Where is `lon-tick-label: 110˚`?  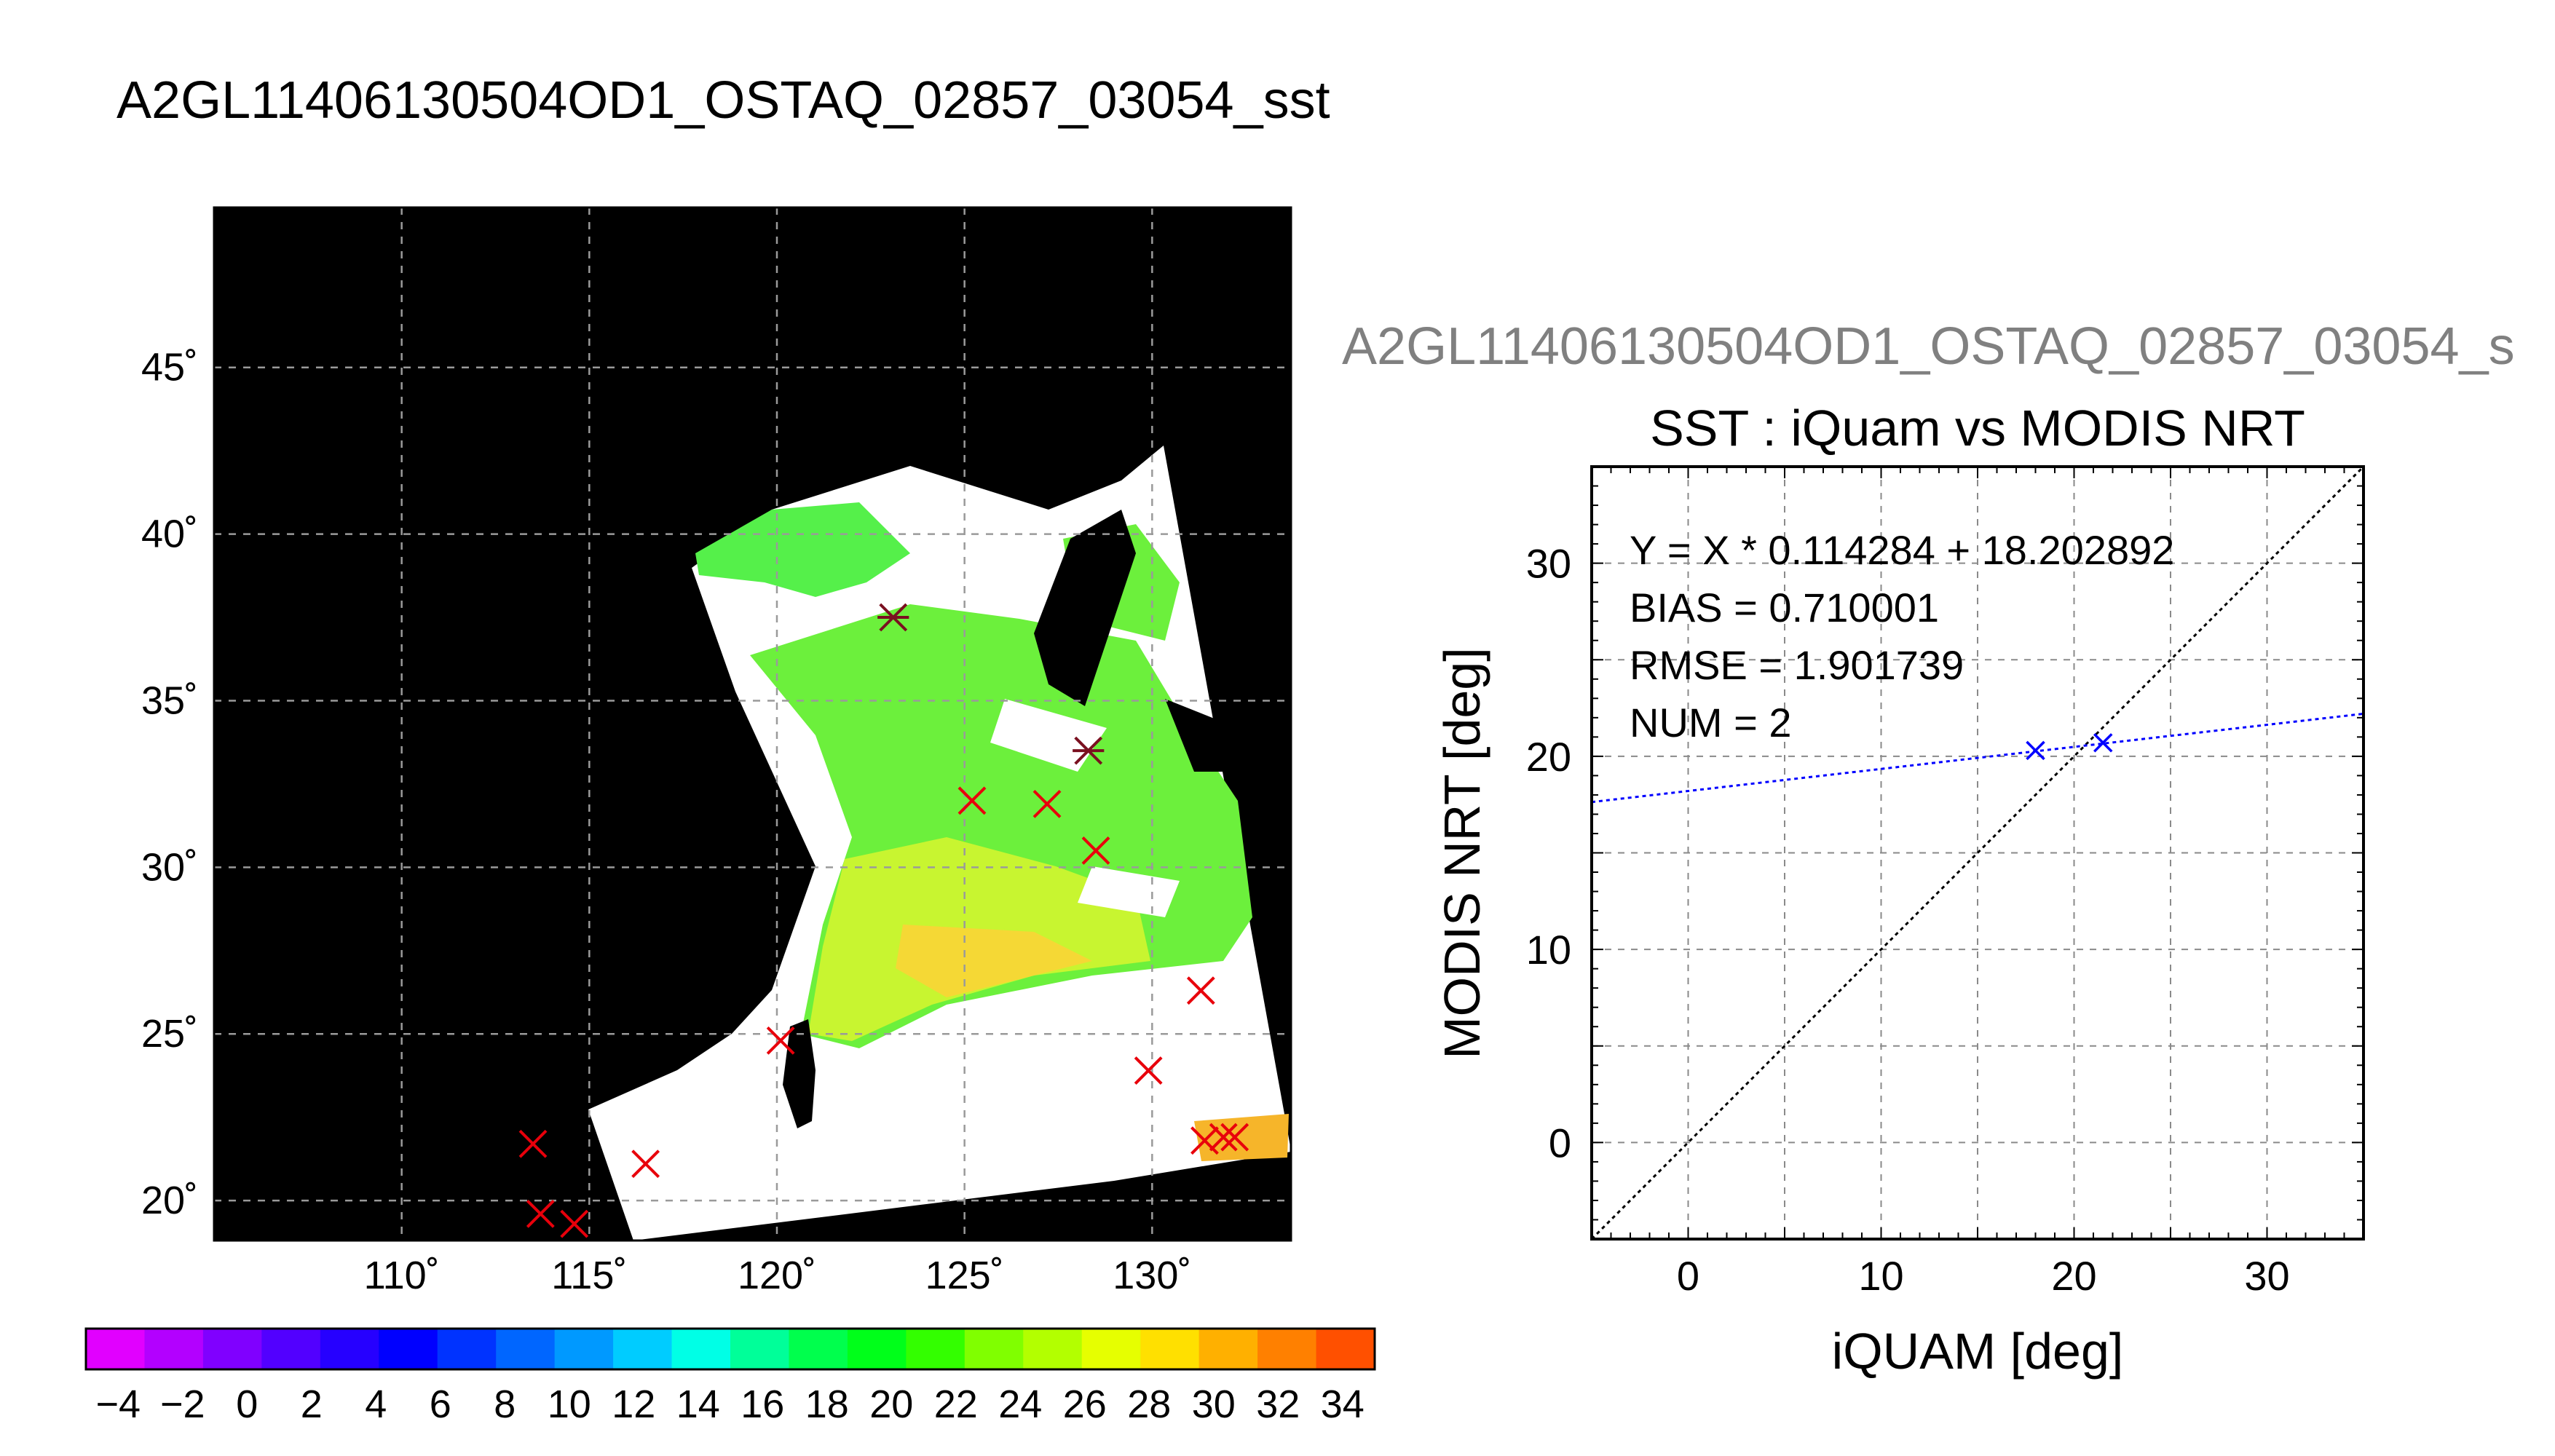
lon-tick-label: 110˚ is located at coordinates (402, 1275).